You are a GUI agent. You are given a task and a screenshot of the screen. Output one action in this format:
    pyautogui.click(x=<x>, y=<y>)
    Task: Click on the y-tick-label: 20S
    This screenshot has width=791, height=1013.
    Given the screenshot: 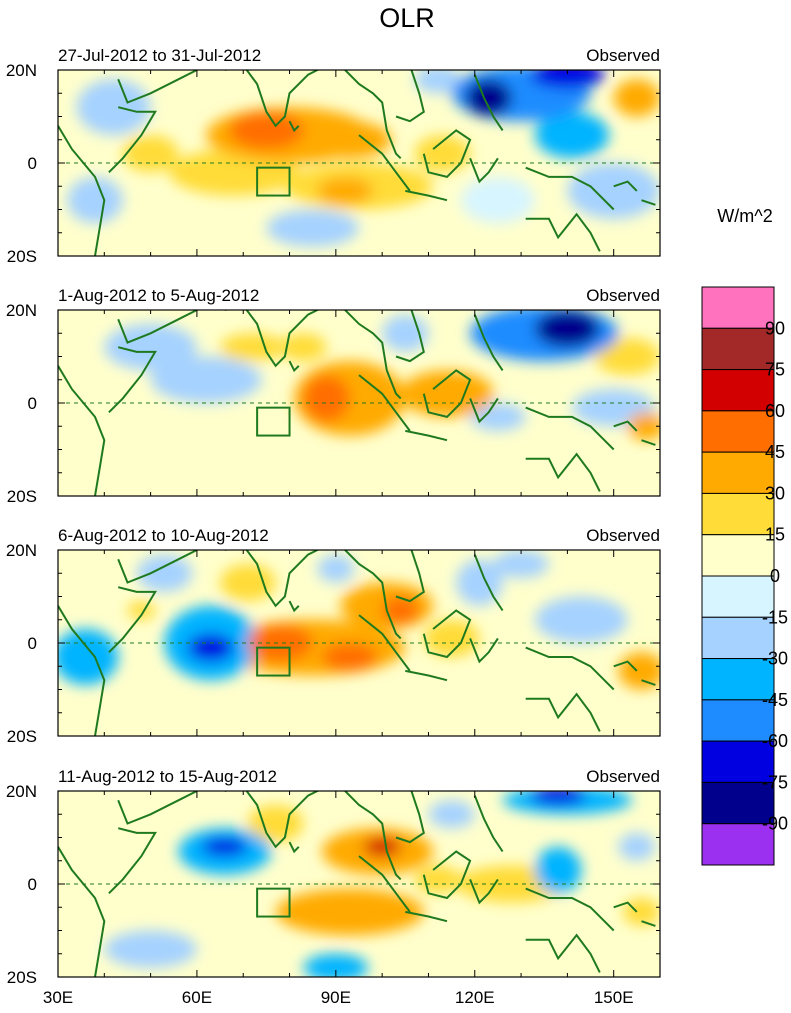 What is the action you would take?
    pyautogui.click(x=22, y=496)
    